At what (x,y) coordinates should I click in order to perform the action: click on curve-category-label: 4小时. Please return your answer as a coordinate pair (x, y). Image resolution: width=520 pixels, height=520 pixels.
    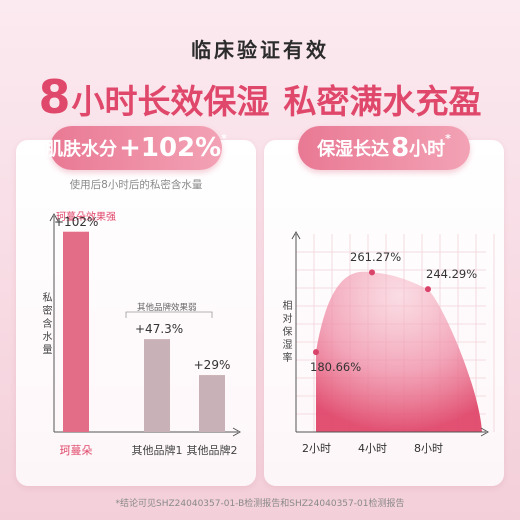
    Looking at the image, I should click on (372, 448).